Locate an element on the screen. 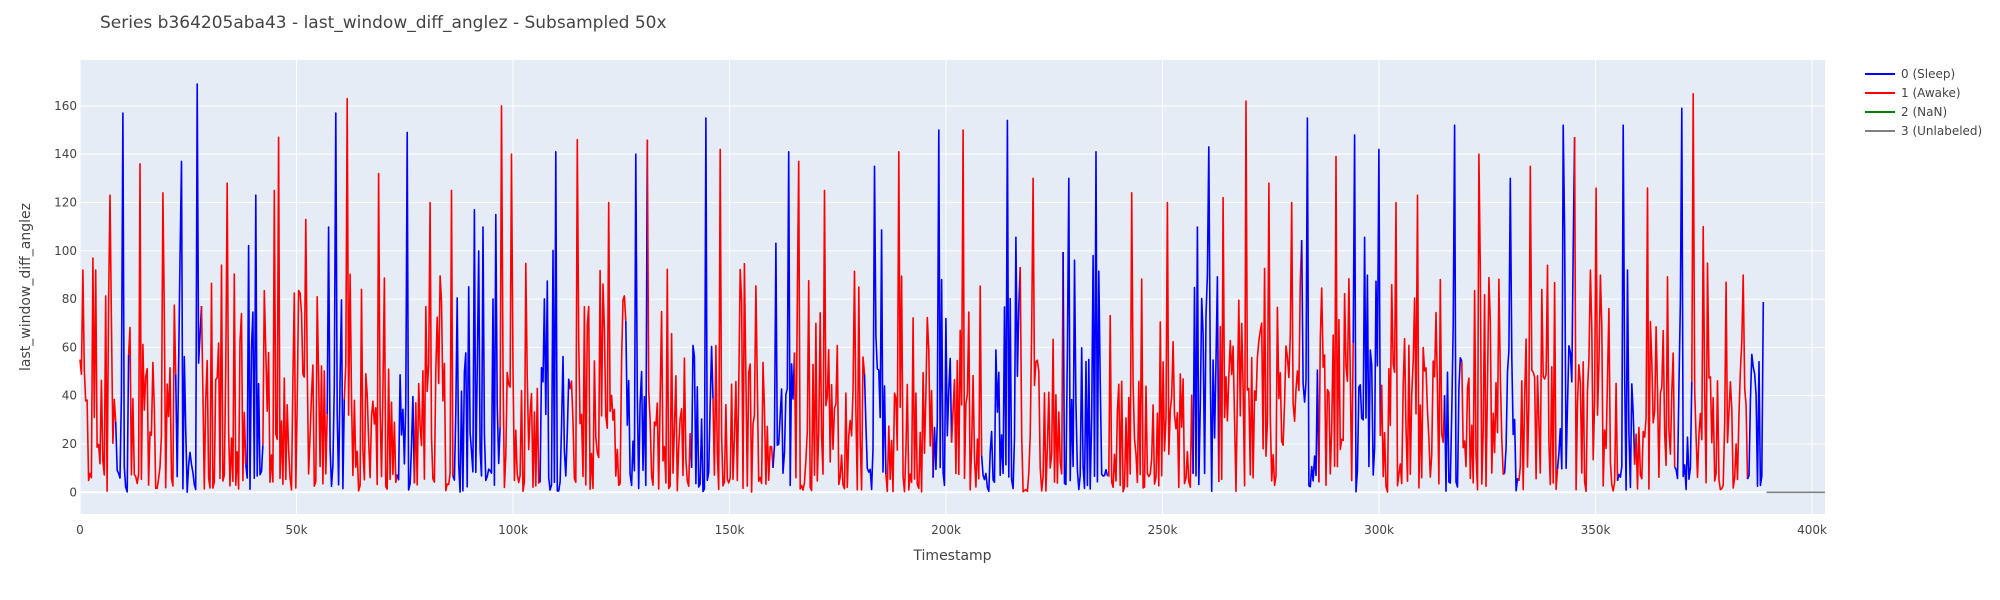  x-tick-label: 50k is located at coordinates (296, 530).